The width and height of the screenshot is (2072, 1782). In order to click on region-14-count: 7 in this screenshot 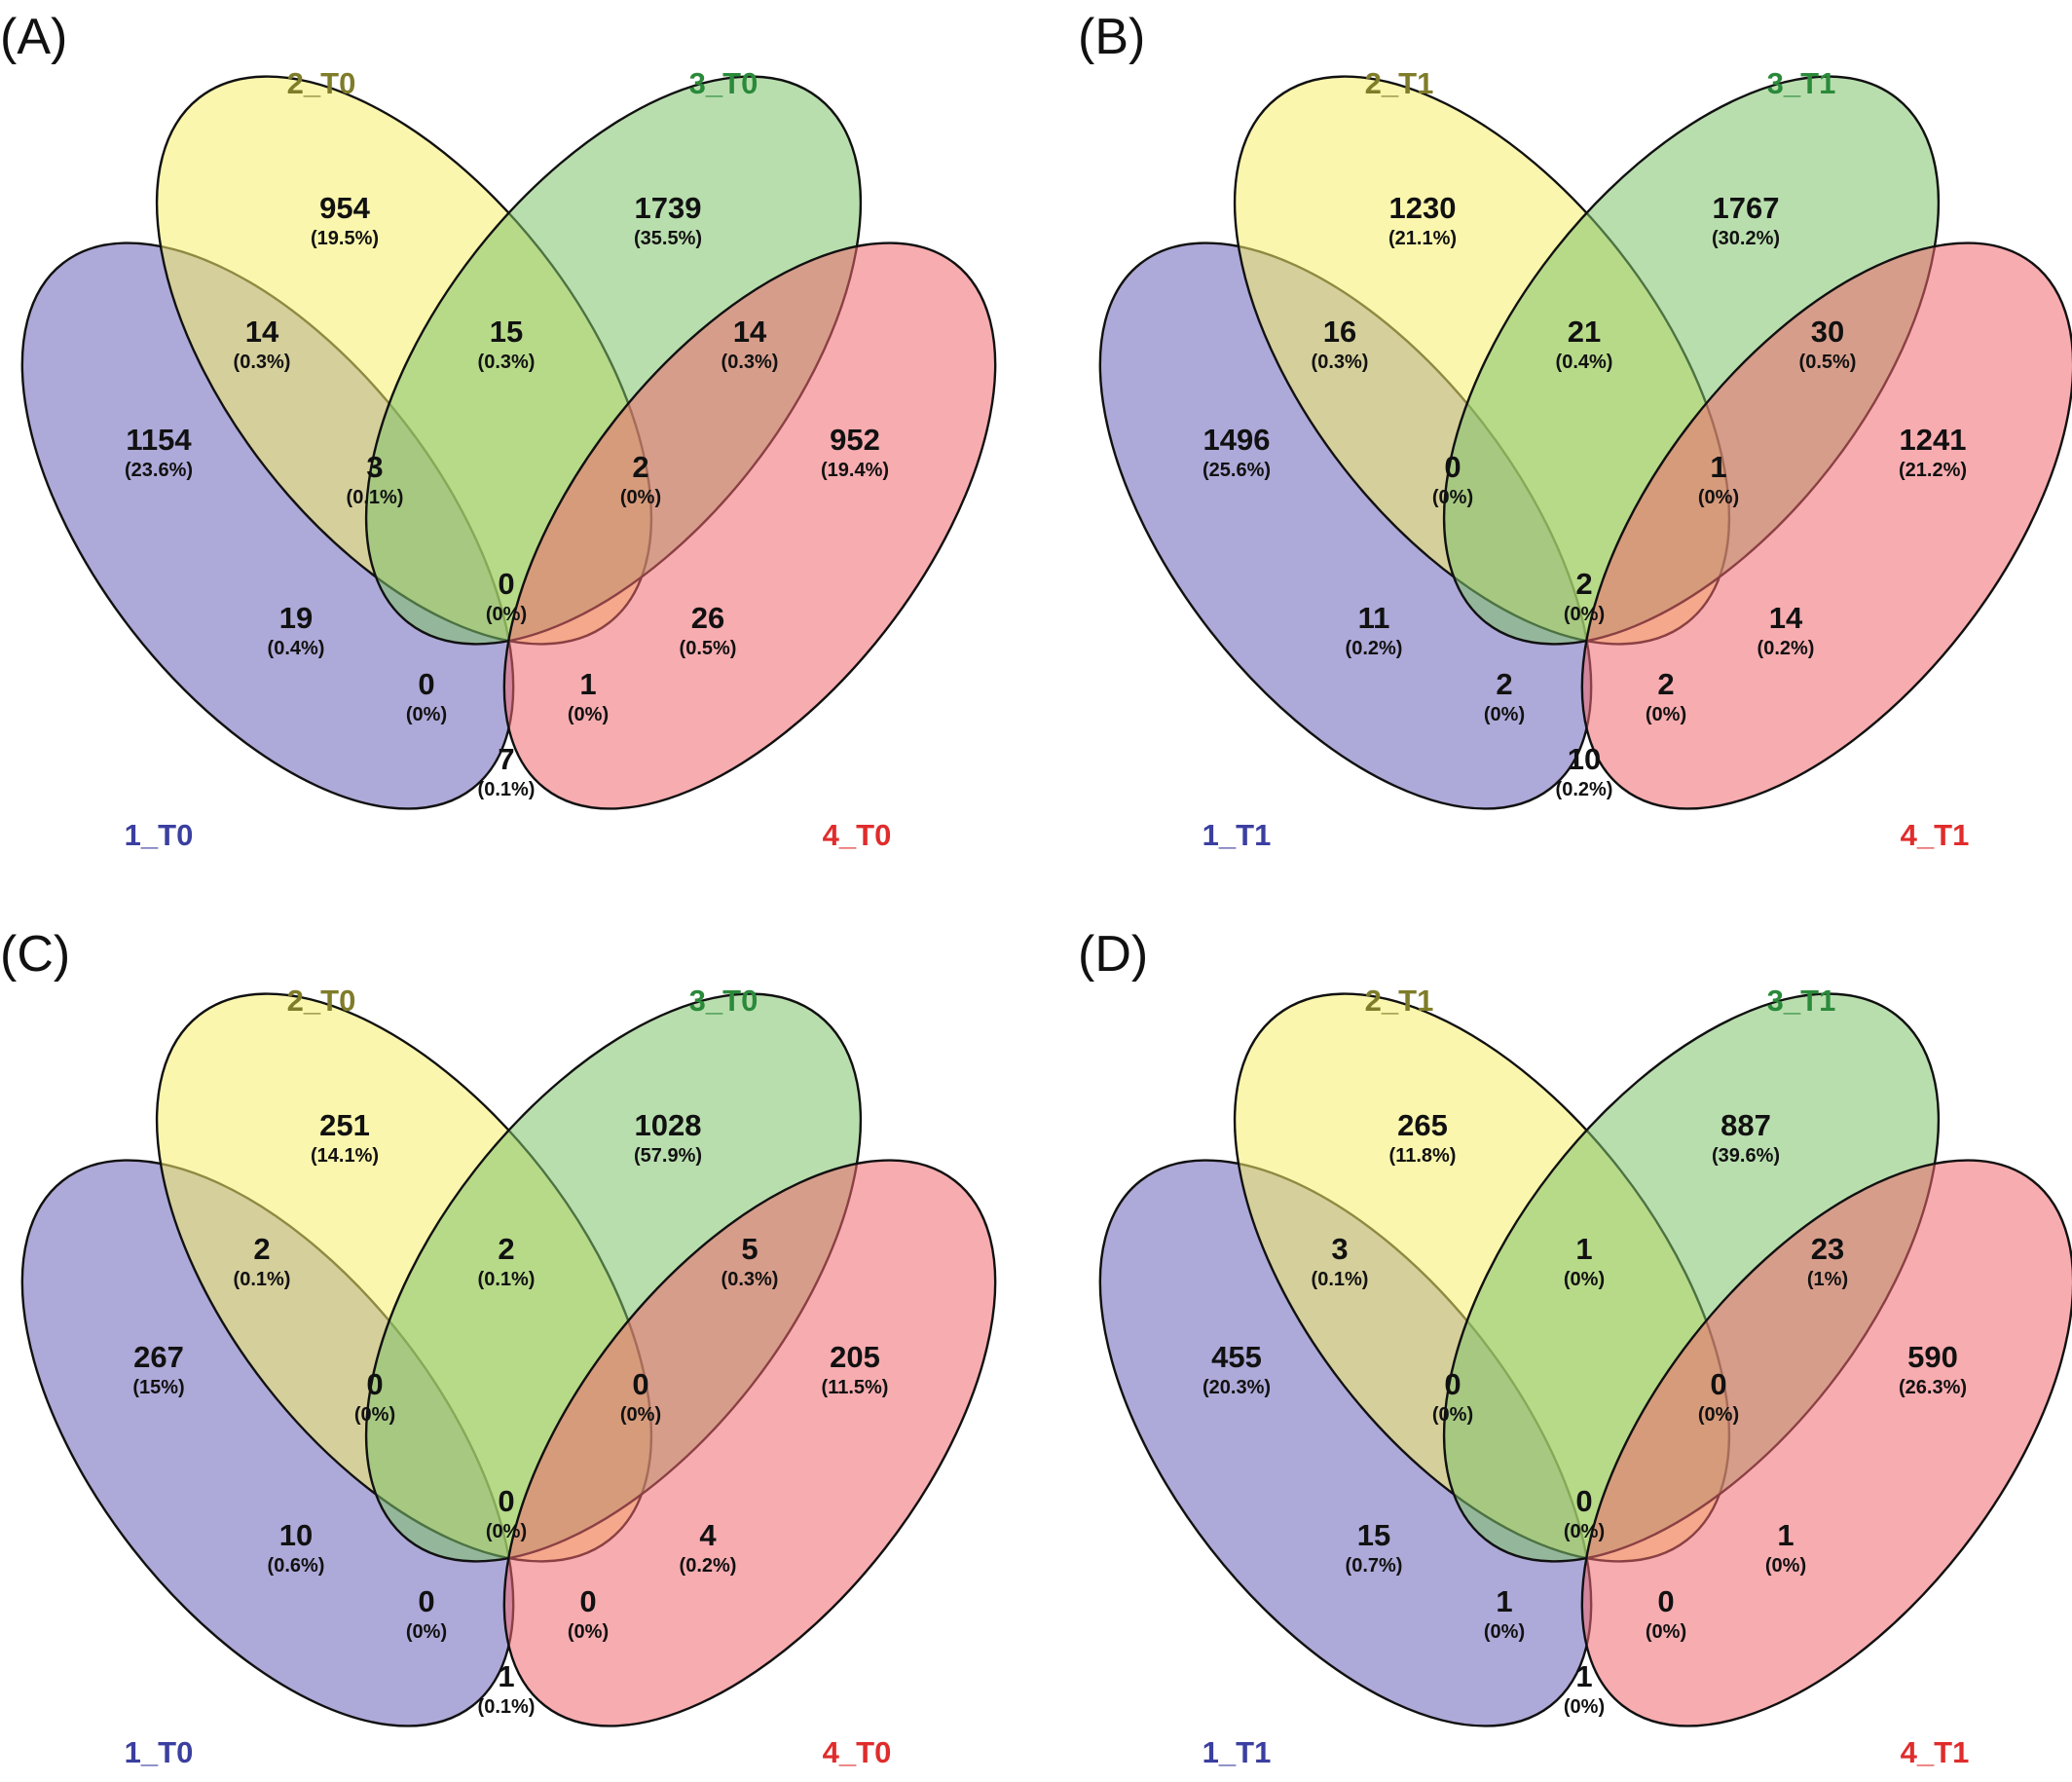, I will do `click(506, 759)`.